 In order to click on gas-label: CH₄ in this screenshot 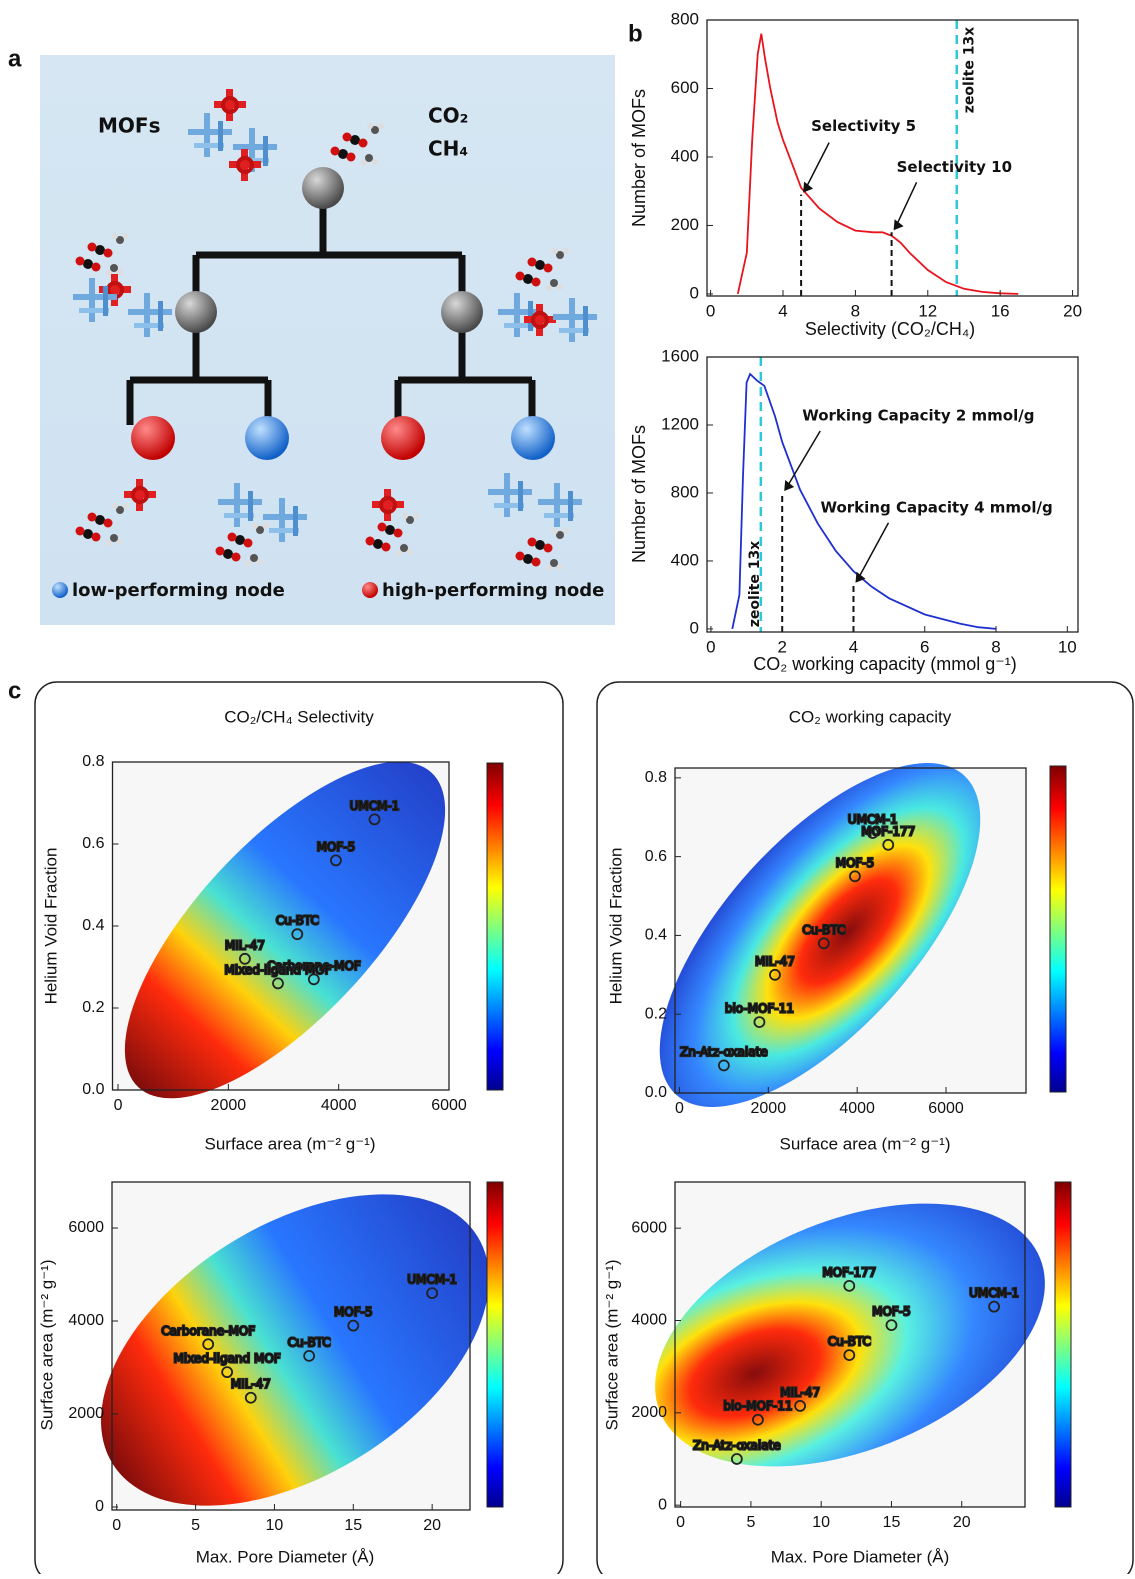, I will do `click(448, 149)`.